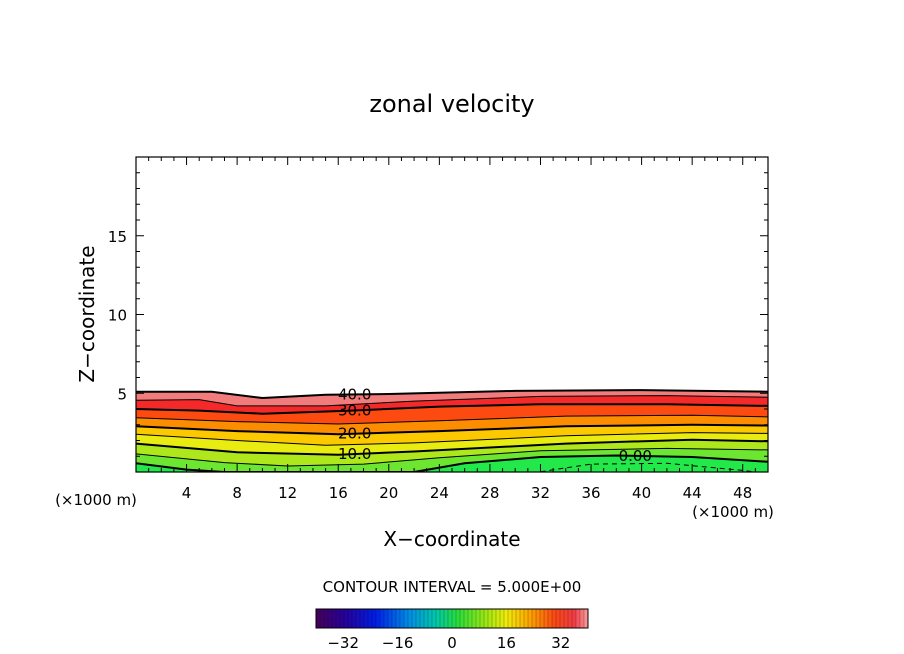  Describe the element at coordinates (506, 643) in the screenshot. I see `colorbar-tick-label: 16` at that location.